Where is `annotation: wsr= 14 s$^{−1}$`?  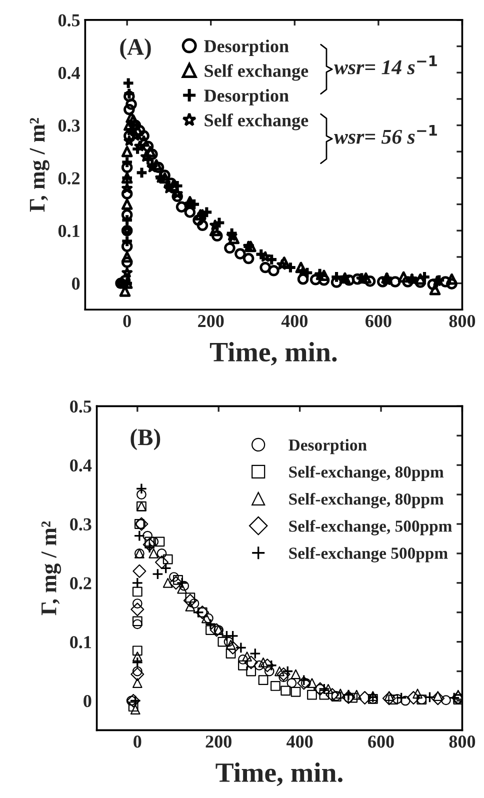
annotation: wsr= 14 s$^{−1}$ is located at coordinates (385, 64).